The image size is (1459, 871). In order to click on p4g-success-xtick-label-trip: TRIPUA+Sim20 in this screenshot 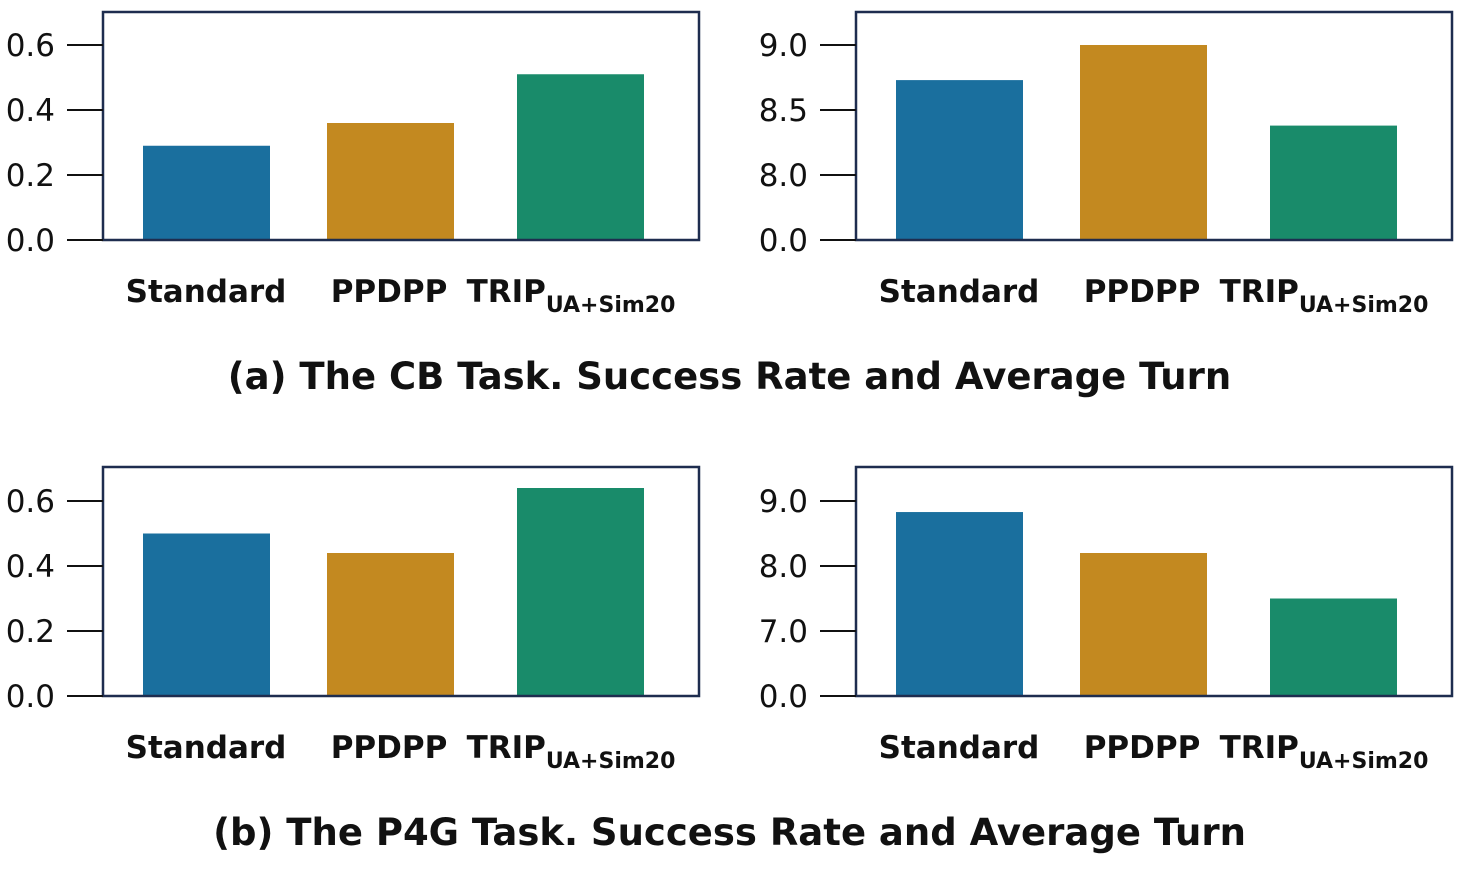, I will do `click(571, 752)`.